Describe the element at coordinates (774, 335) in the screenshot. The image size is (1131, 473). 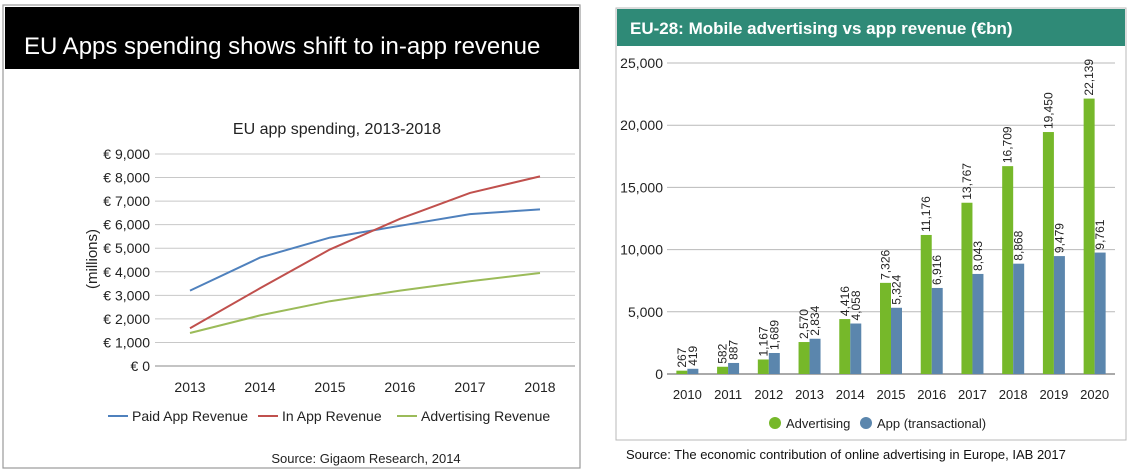
I see `bar-data-label: 1,689` at that location.